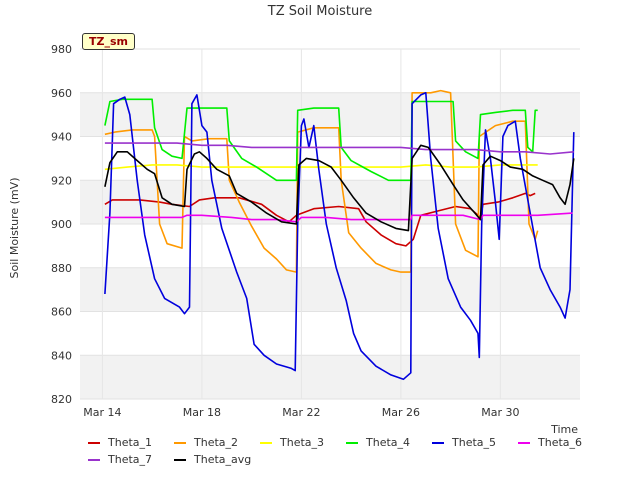  What do you see at coordinates (61, 268) in the screenshot?
I see `y-tick-label: 880` at bounding box center [61, 268].